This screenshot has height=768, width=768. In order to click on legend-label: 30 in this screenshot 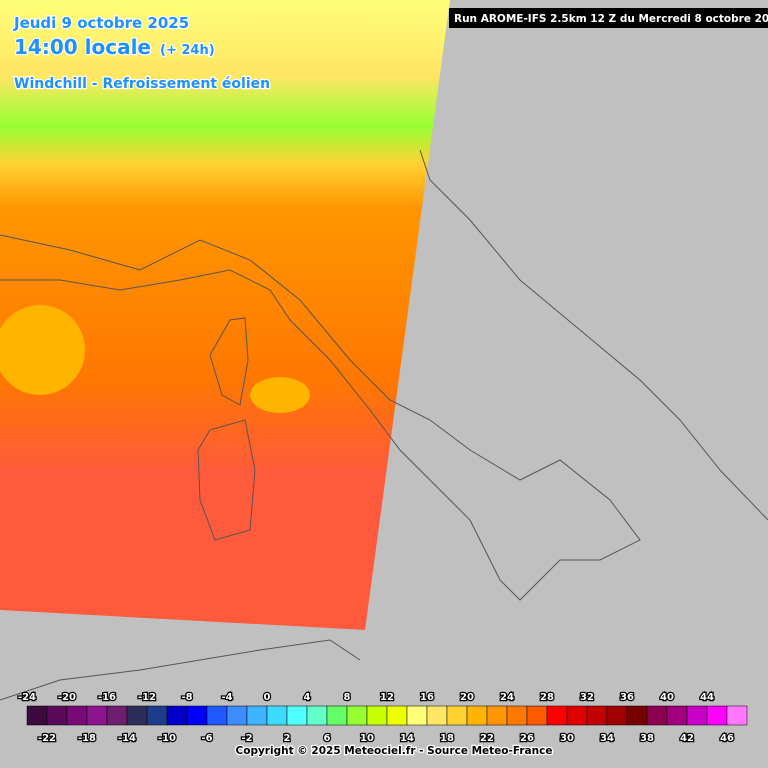, I will do `click(567, 738)`.